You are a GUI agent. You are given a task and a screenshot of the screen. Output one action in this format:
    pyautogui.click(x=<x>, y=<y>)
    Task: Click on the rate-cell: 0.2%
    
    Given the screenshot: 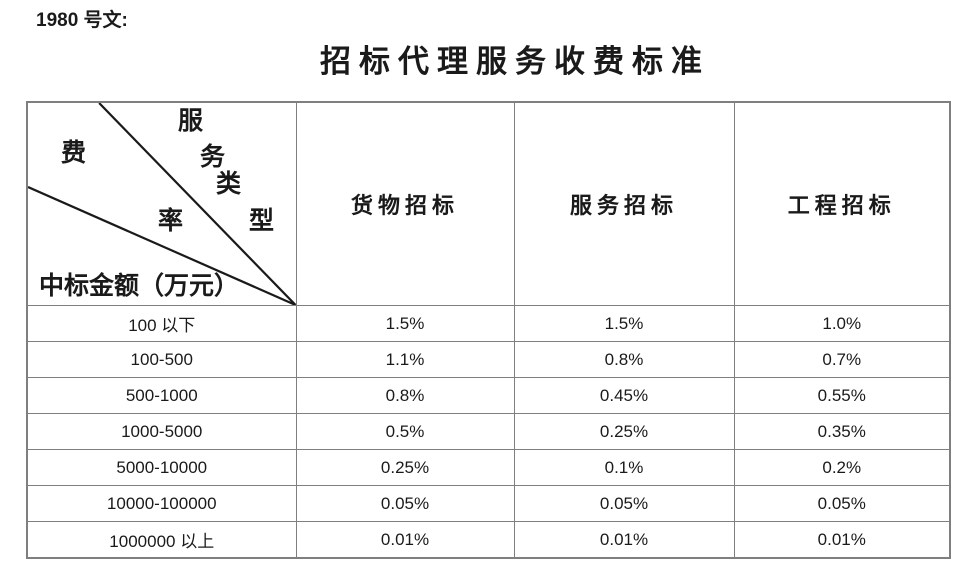 What is the action you would take?
    pyautogui.click(x=842, y=467)
    